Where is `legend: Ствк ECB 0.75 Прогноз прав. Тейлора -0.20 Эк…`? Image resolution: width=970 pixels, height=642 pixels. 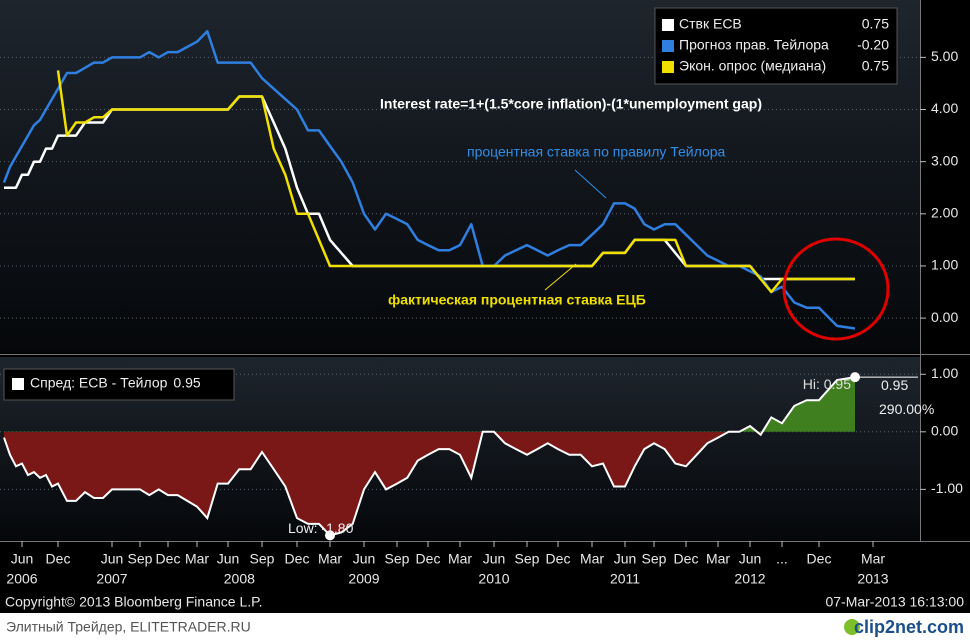
legend: Ствк ECB 0.75 Прогноз прав. Тейлора -0.20 Эк… is located at coordinates (776, 46).